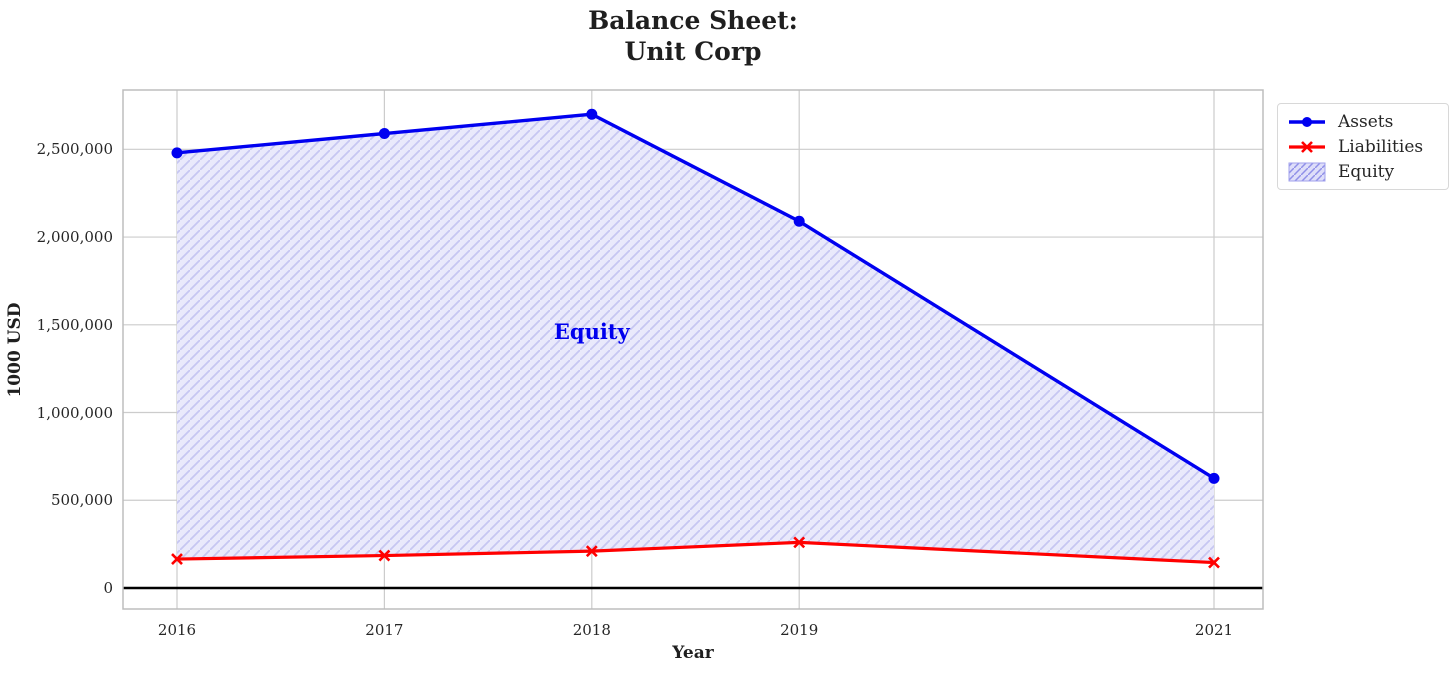 The height and width of the screenshot is (673, 1453). Describe the element at coordinates (108, 588) in the screenshot. I see `y-tick-label: 0` at that location.